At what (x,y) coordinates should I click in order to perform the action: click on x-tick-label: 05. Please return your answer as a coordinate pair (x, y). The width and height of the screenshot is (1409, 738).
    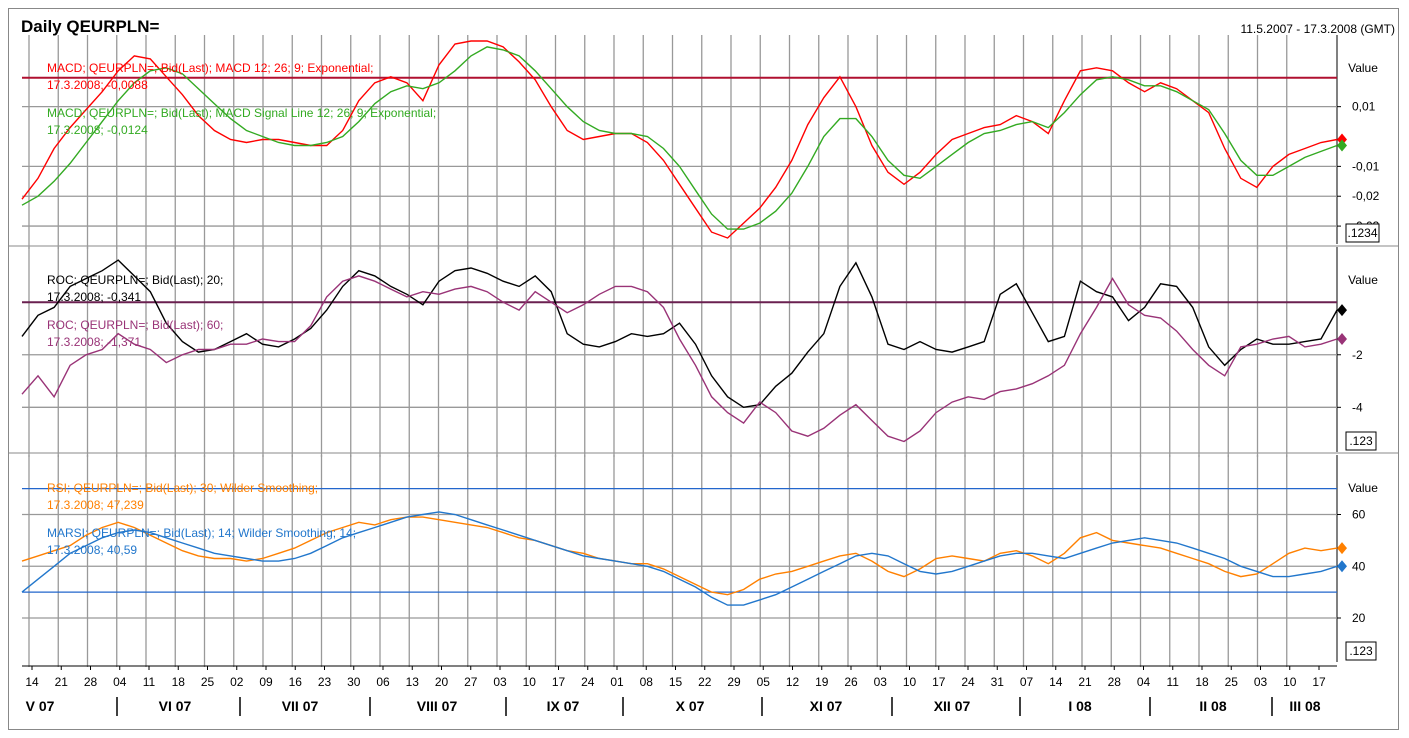
    Looking at the image, I should click on (764, 682).